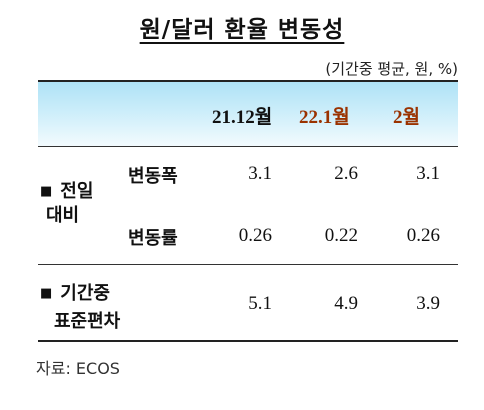 The image size is (484, 410). Describe the element at coordinates (80, 307) in the screenshot. I see `row-group-label-std-dev: ■ 기간중 표준편차` at that location.